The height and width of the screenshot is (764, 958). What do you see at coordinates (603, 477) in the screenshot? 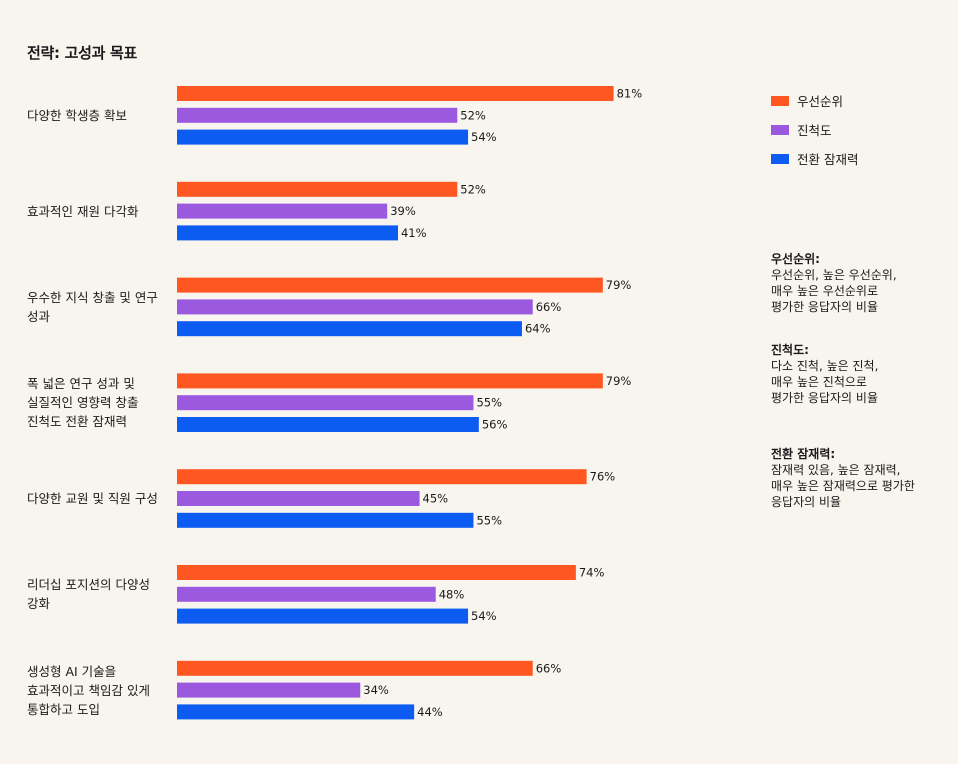
I see `bar-value-label: 76%` at bounding box center [603, 477].